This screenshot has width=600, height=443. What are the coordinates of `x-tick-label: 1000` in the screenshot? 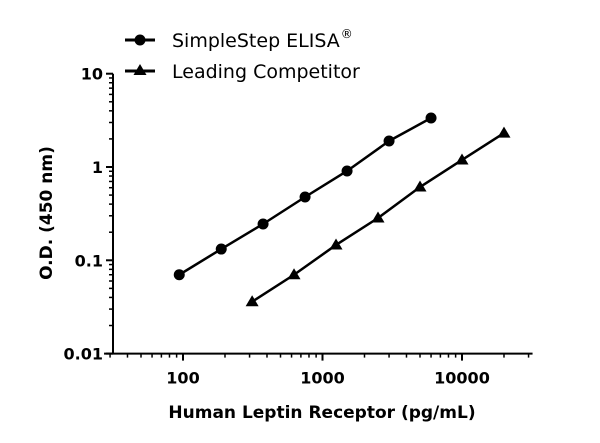 It's located at (322, 378).